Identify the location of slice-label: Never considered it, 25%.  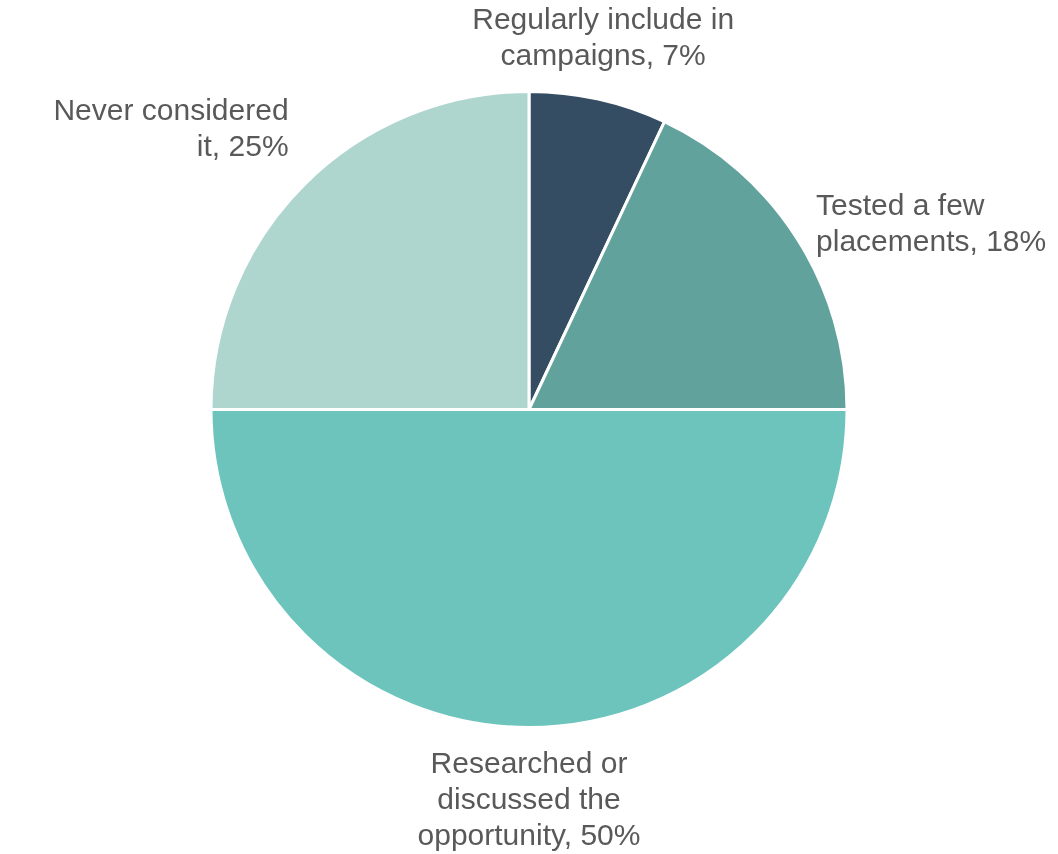
(171, 128).